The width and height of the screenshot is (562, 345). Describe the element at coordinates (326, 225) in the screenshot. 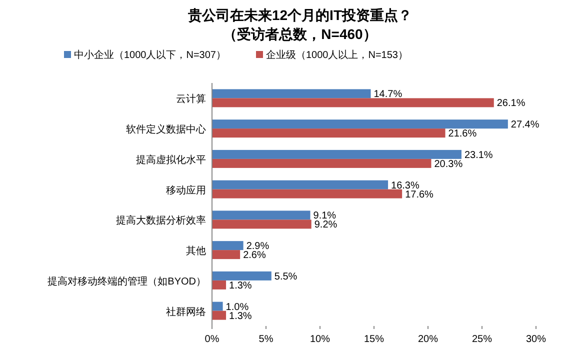

I see `data-label: 9.2%` at that location.